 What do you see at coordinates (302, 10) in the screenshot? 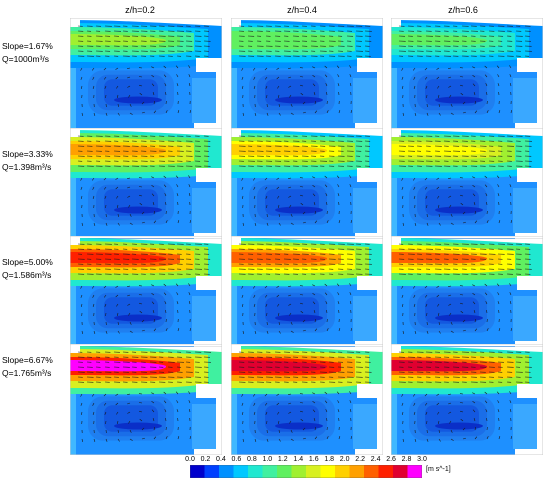
I see `column-header-z04: z/h=0.4` at bounding box center [302, 10].